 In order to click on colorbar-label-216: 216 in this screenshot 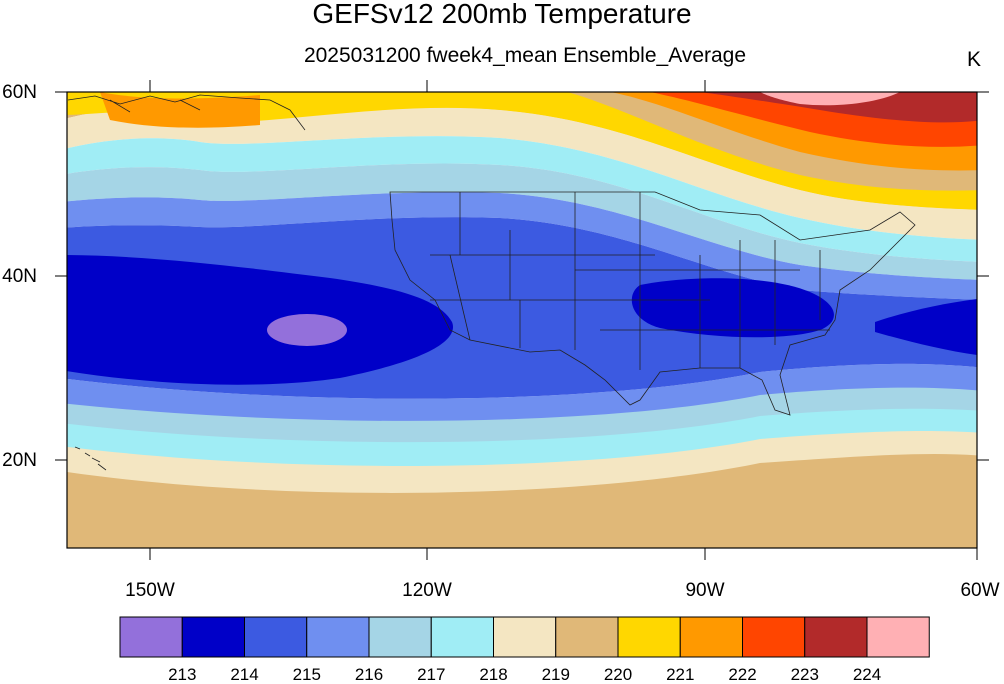, I will do `click(369, 674)`.